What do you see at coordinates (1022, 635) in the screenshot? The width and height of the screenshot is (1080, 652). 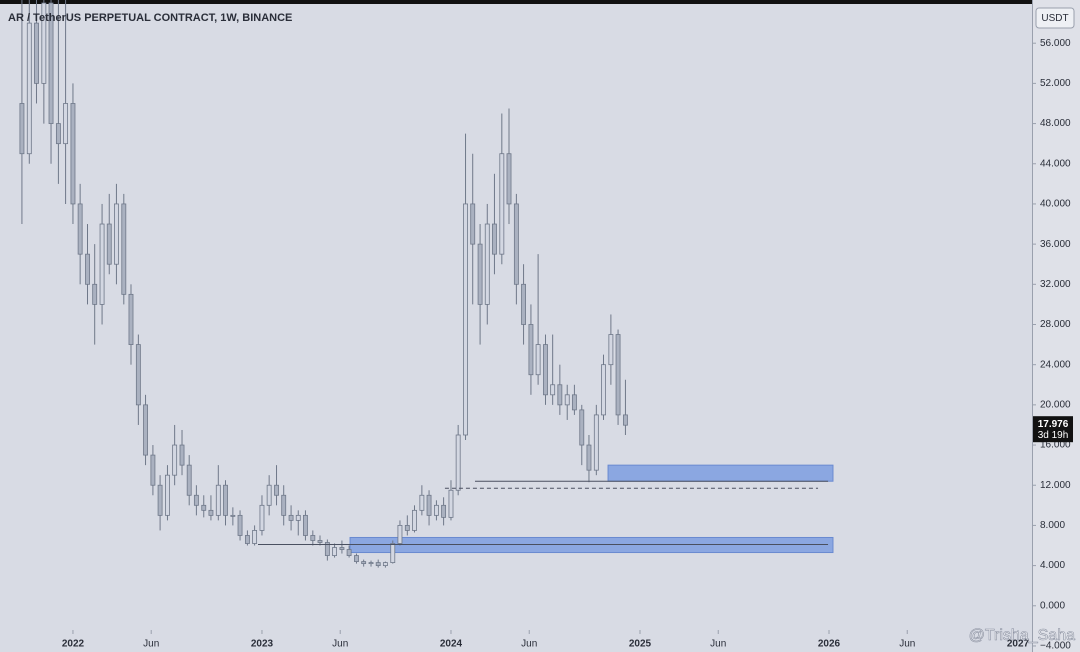 I see `watermark: @Trisha_Saha` at bounding box center [1022, 635].